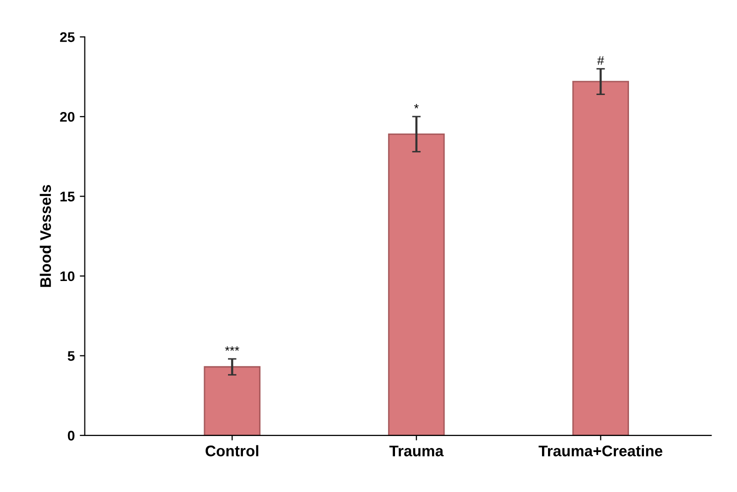 This screenshot has width=737, height=492. Describe the element at coordinates (67, 197) in the screenshot. I see `y-tick-label: 15` at that location.